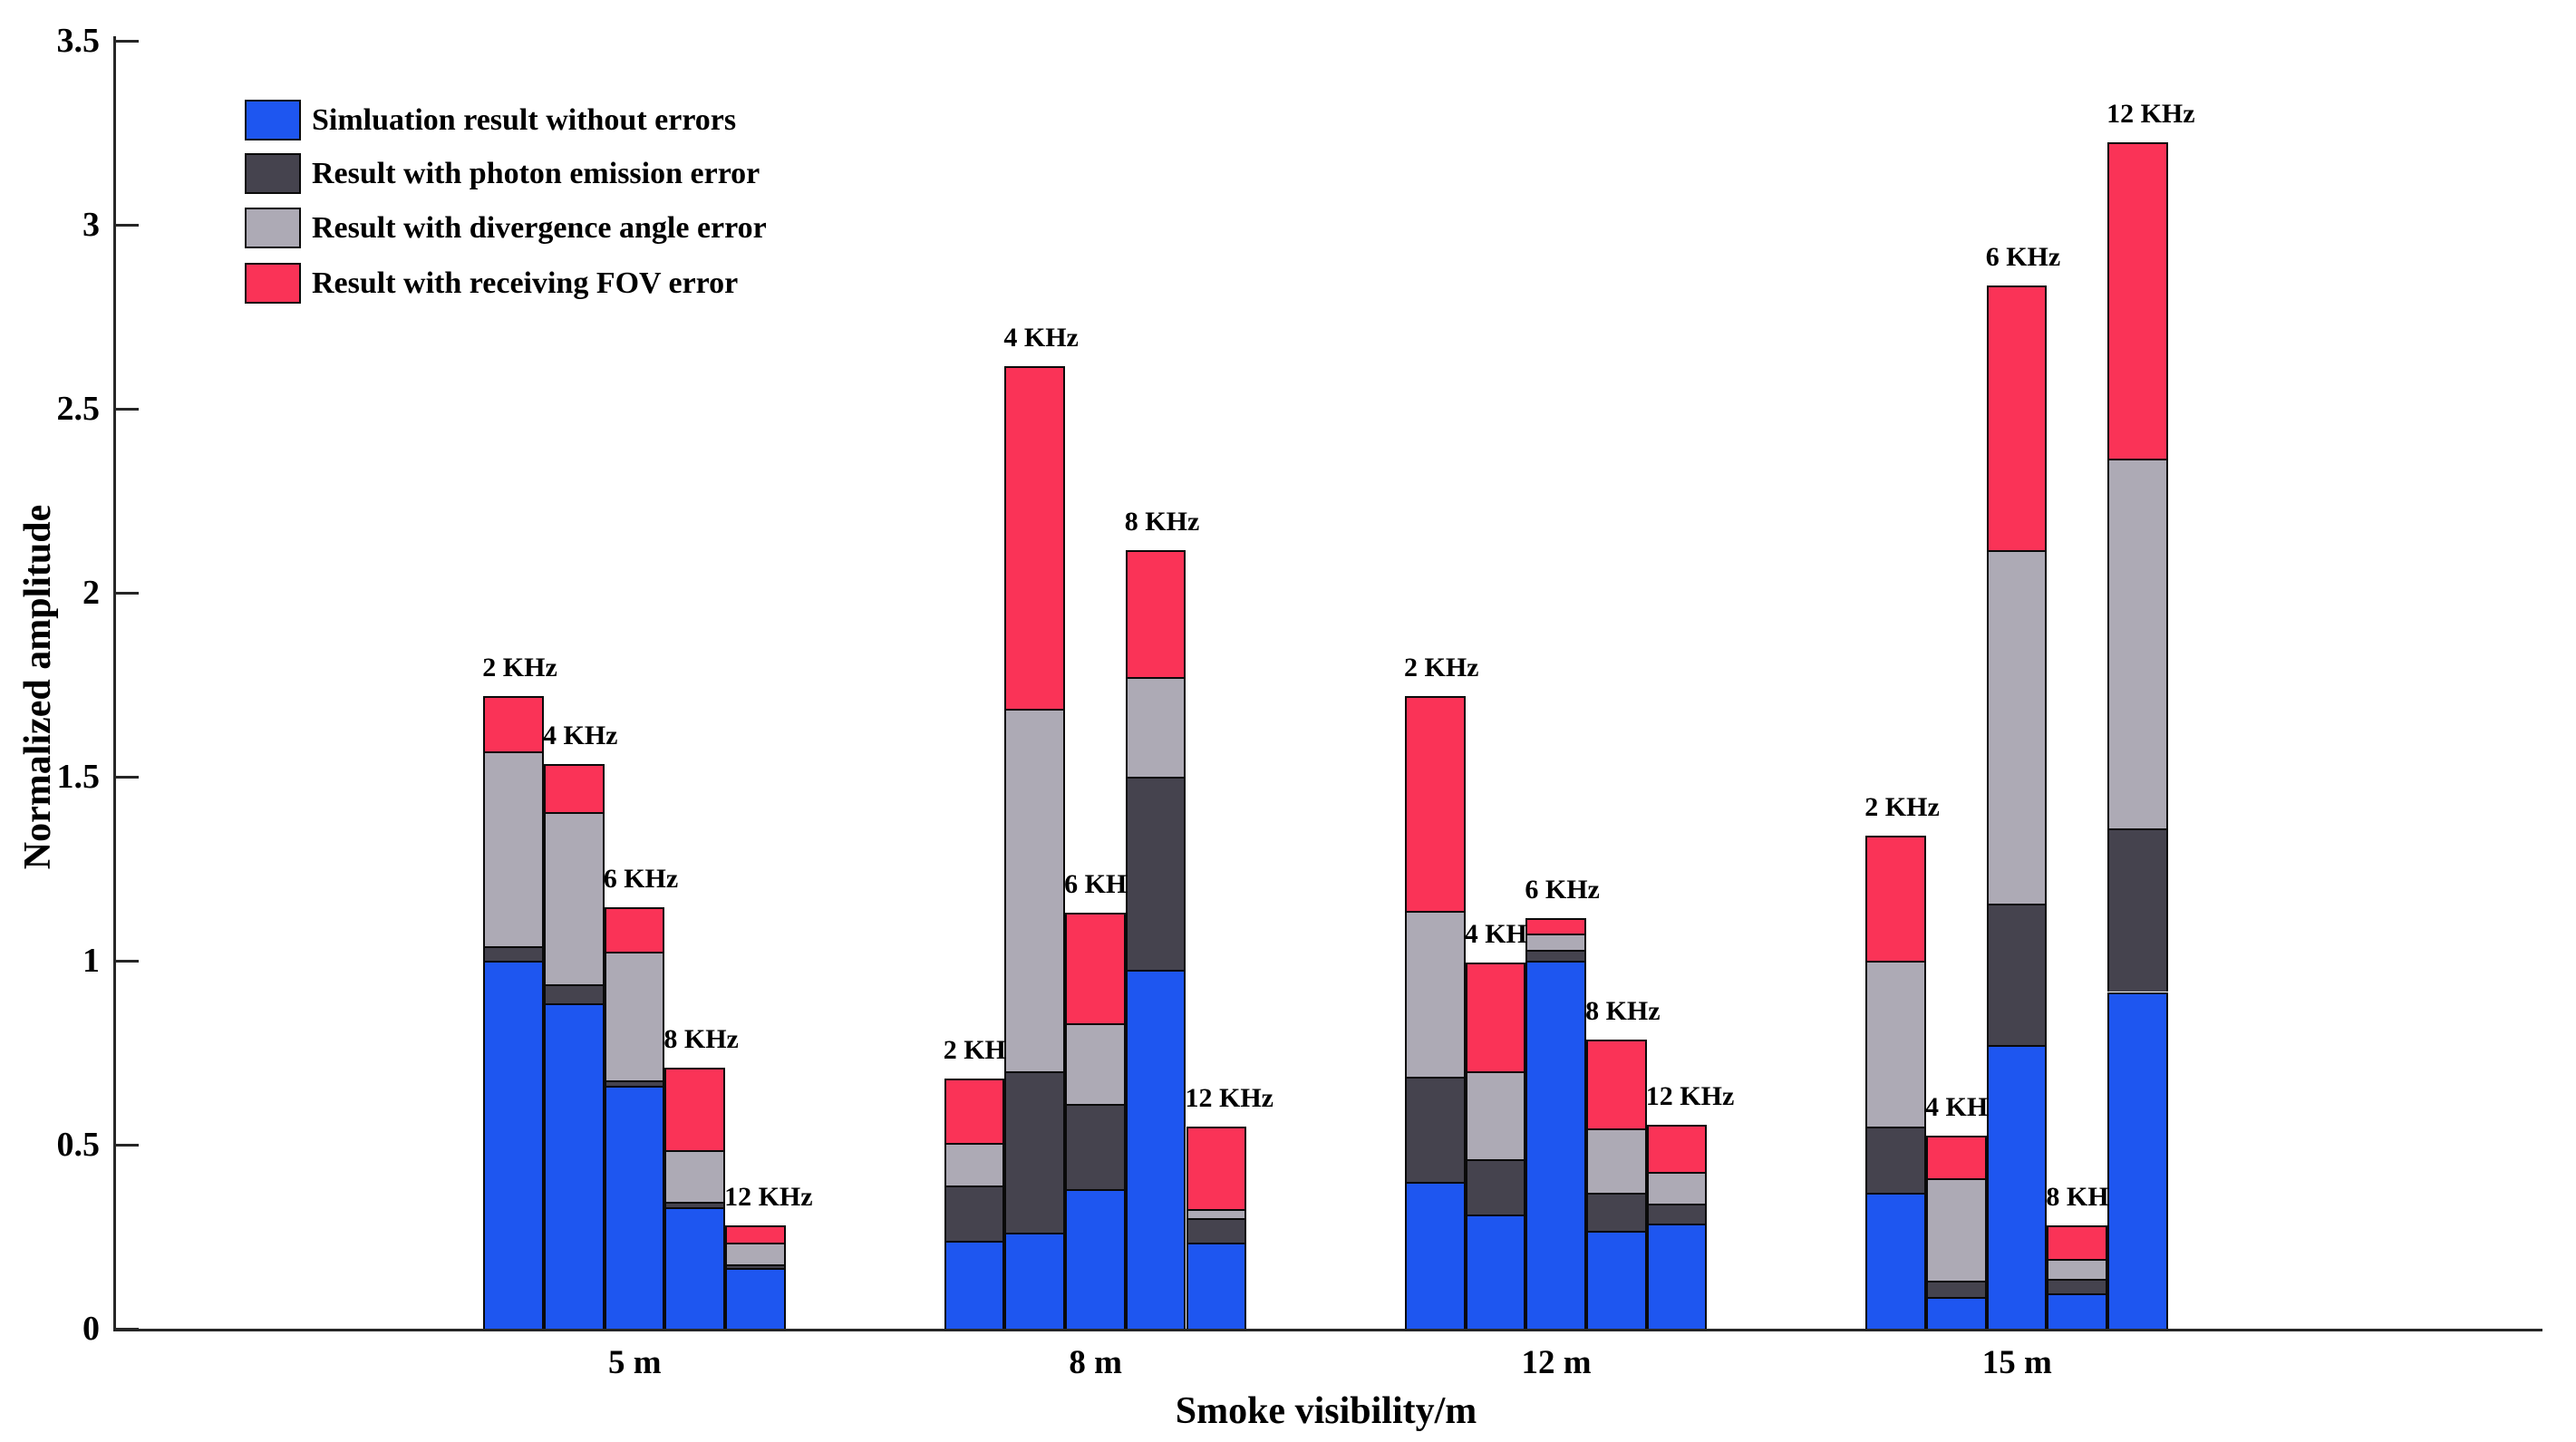 The width and height of the screenshot is (2576, 1442). Describe the element at coordinates (1562, 890) in the screenshot. I see `bar-frequency-label: 6 KHz` at that location.